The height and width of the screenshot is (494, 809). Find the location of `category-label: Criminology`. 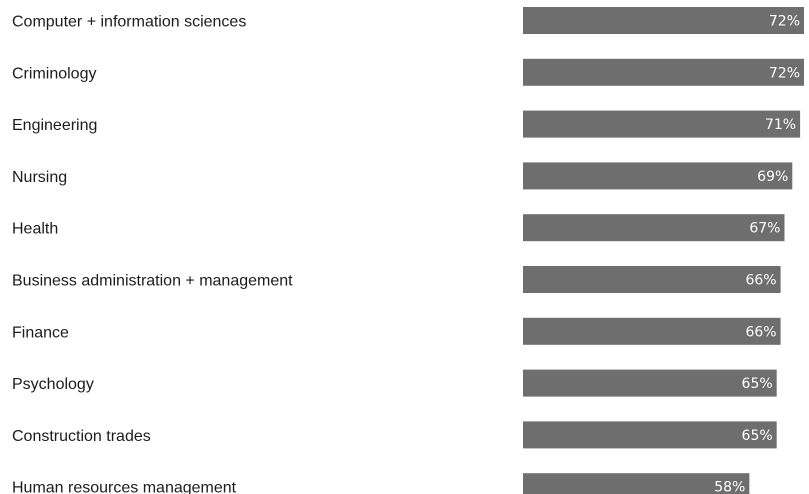

category-label: Criminology is located at coordinates (54, 73).